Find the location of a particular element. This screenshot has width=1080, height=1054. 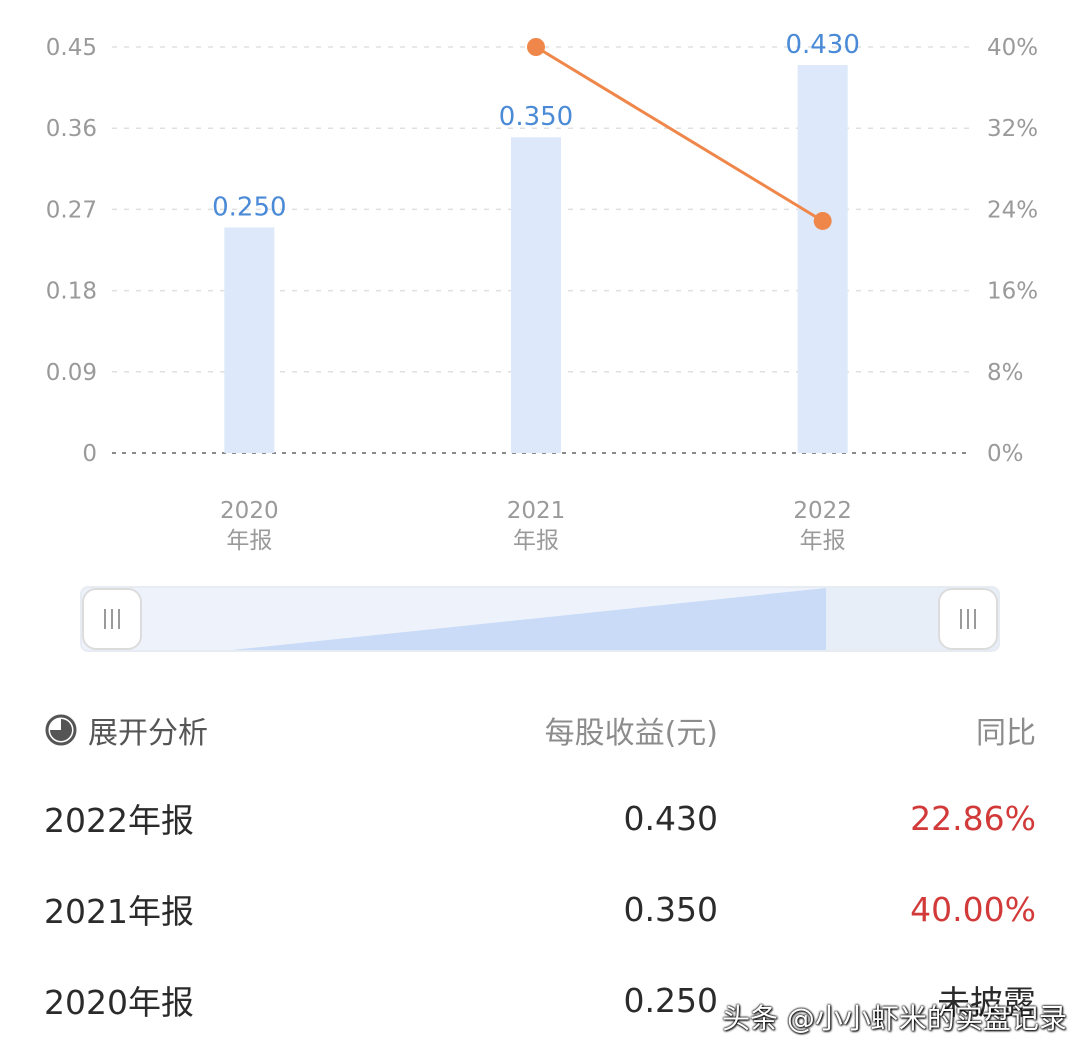

y-right-tick: 16% is located at coordinates (1012, 292).